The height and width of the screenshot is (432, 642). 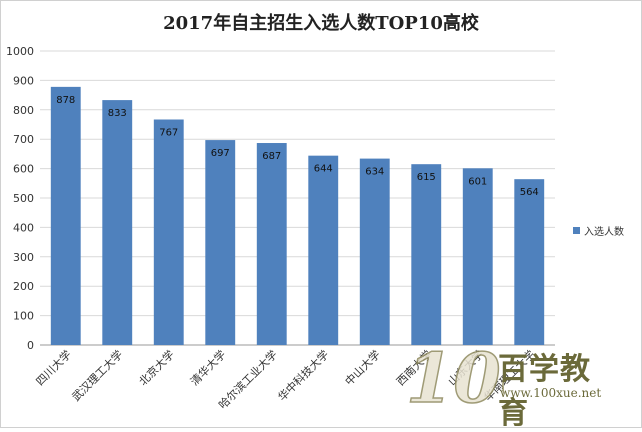 What do you see at coordinates (362, 367) in the screenshot?
I see `x-category-label: 中山大学` at bounding box center [362, 367].